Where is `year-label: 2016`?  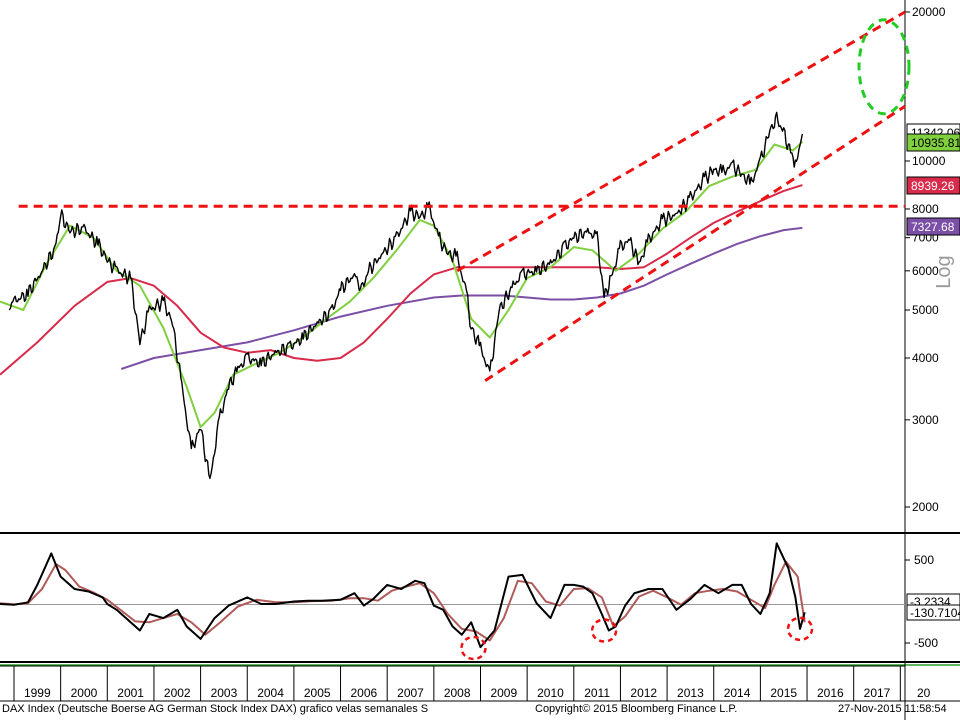
year-label: 2016 is located at coordinates (830, 693).